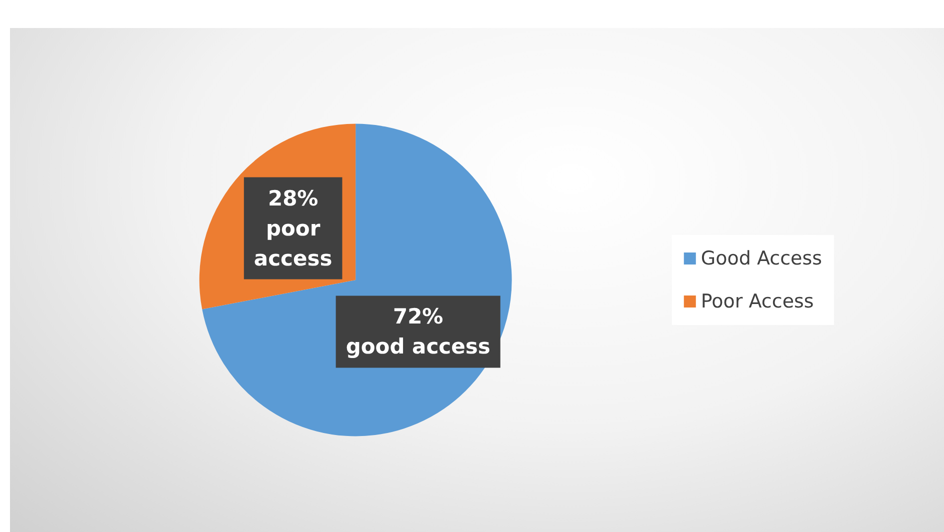 This screenshot has height=532, width=944. I want to click on data-label: 72% good access, so click(418, 331).